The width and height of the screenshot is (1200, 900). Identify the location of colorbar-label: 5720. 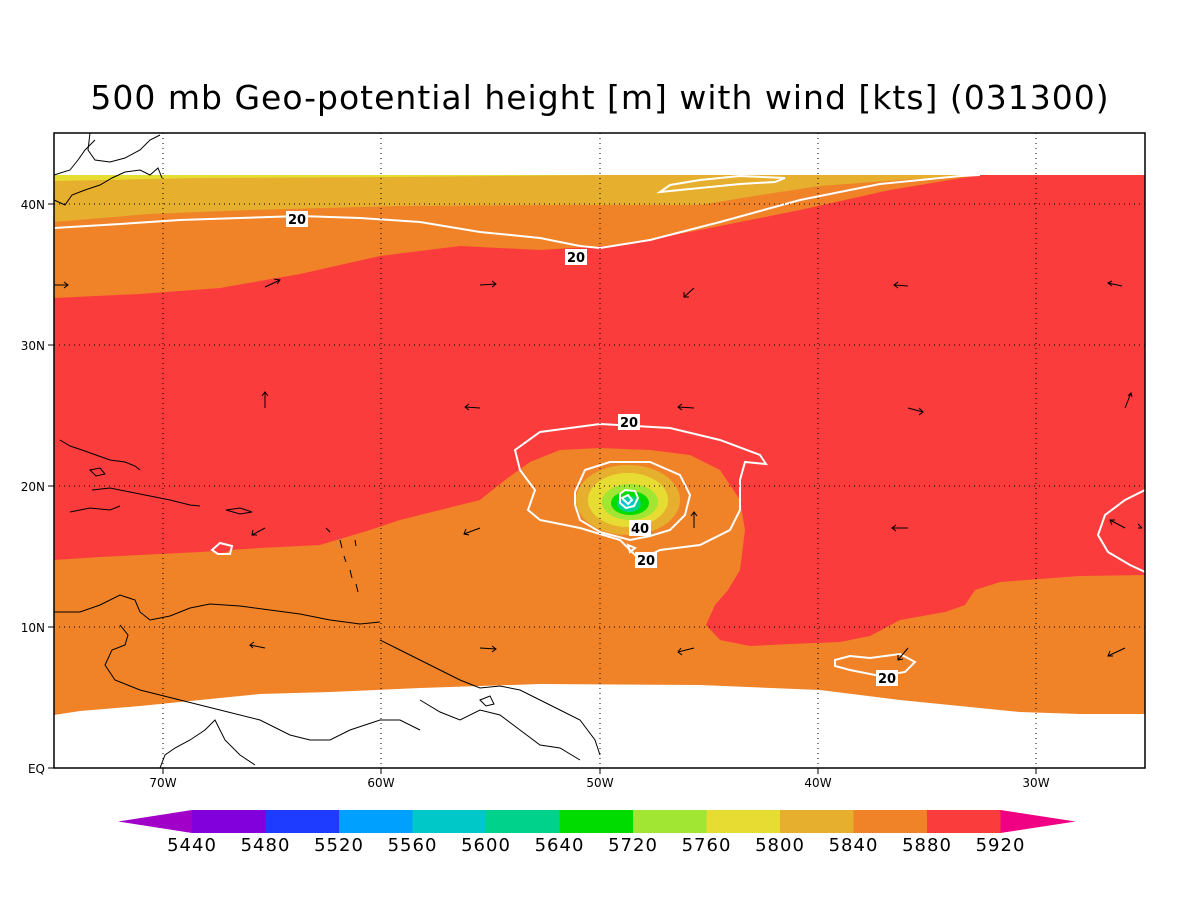
(633, 845).